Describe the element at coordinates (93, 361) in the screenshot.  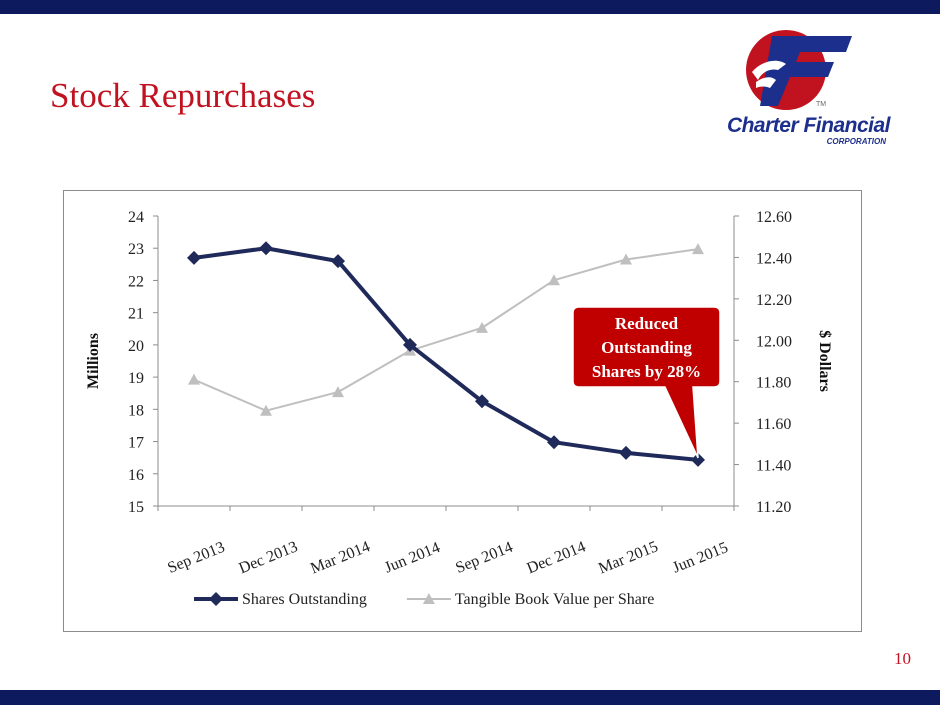
I see `y-axis-title: Millions` at that location.